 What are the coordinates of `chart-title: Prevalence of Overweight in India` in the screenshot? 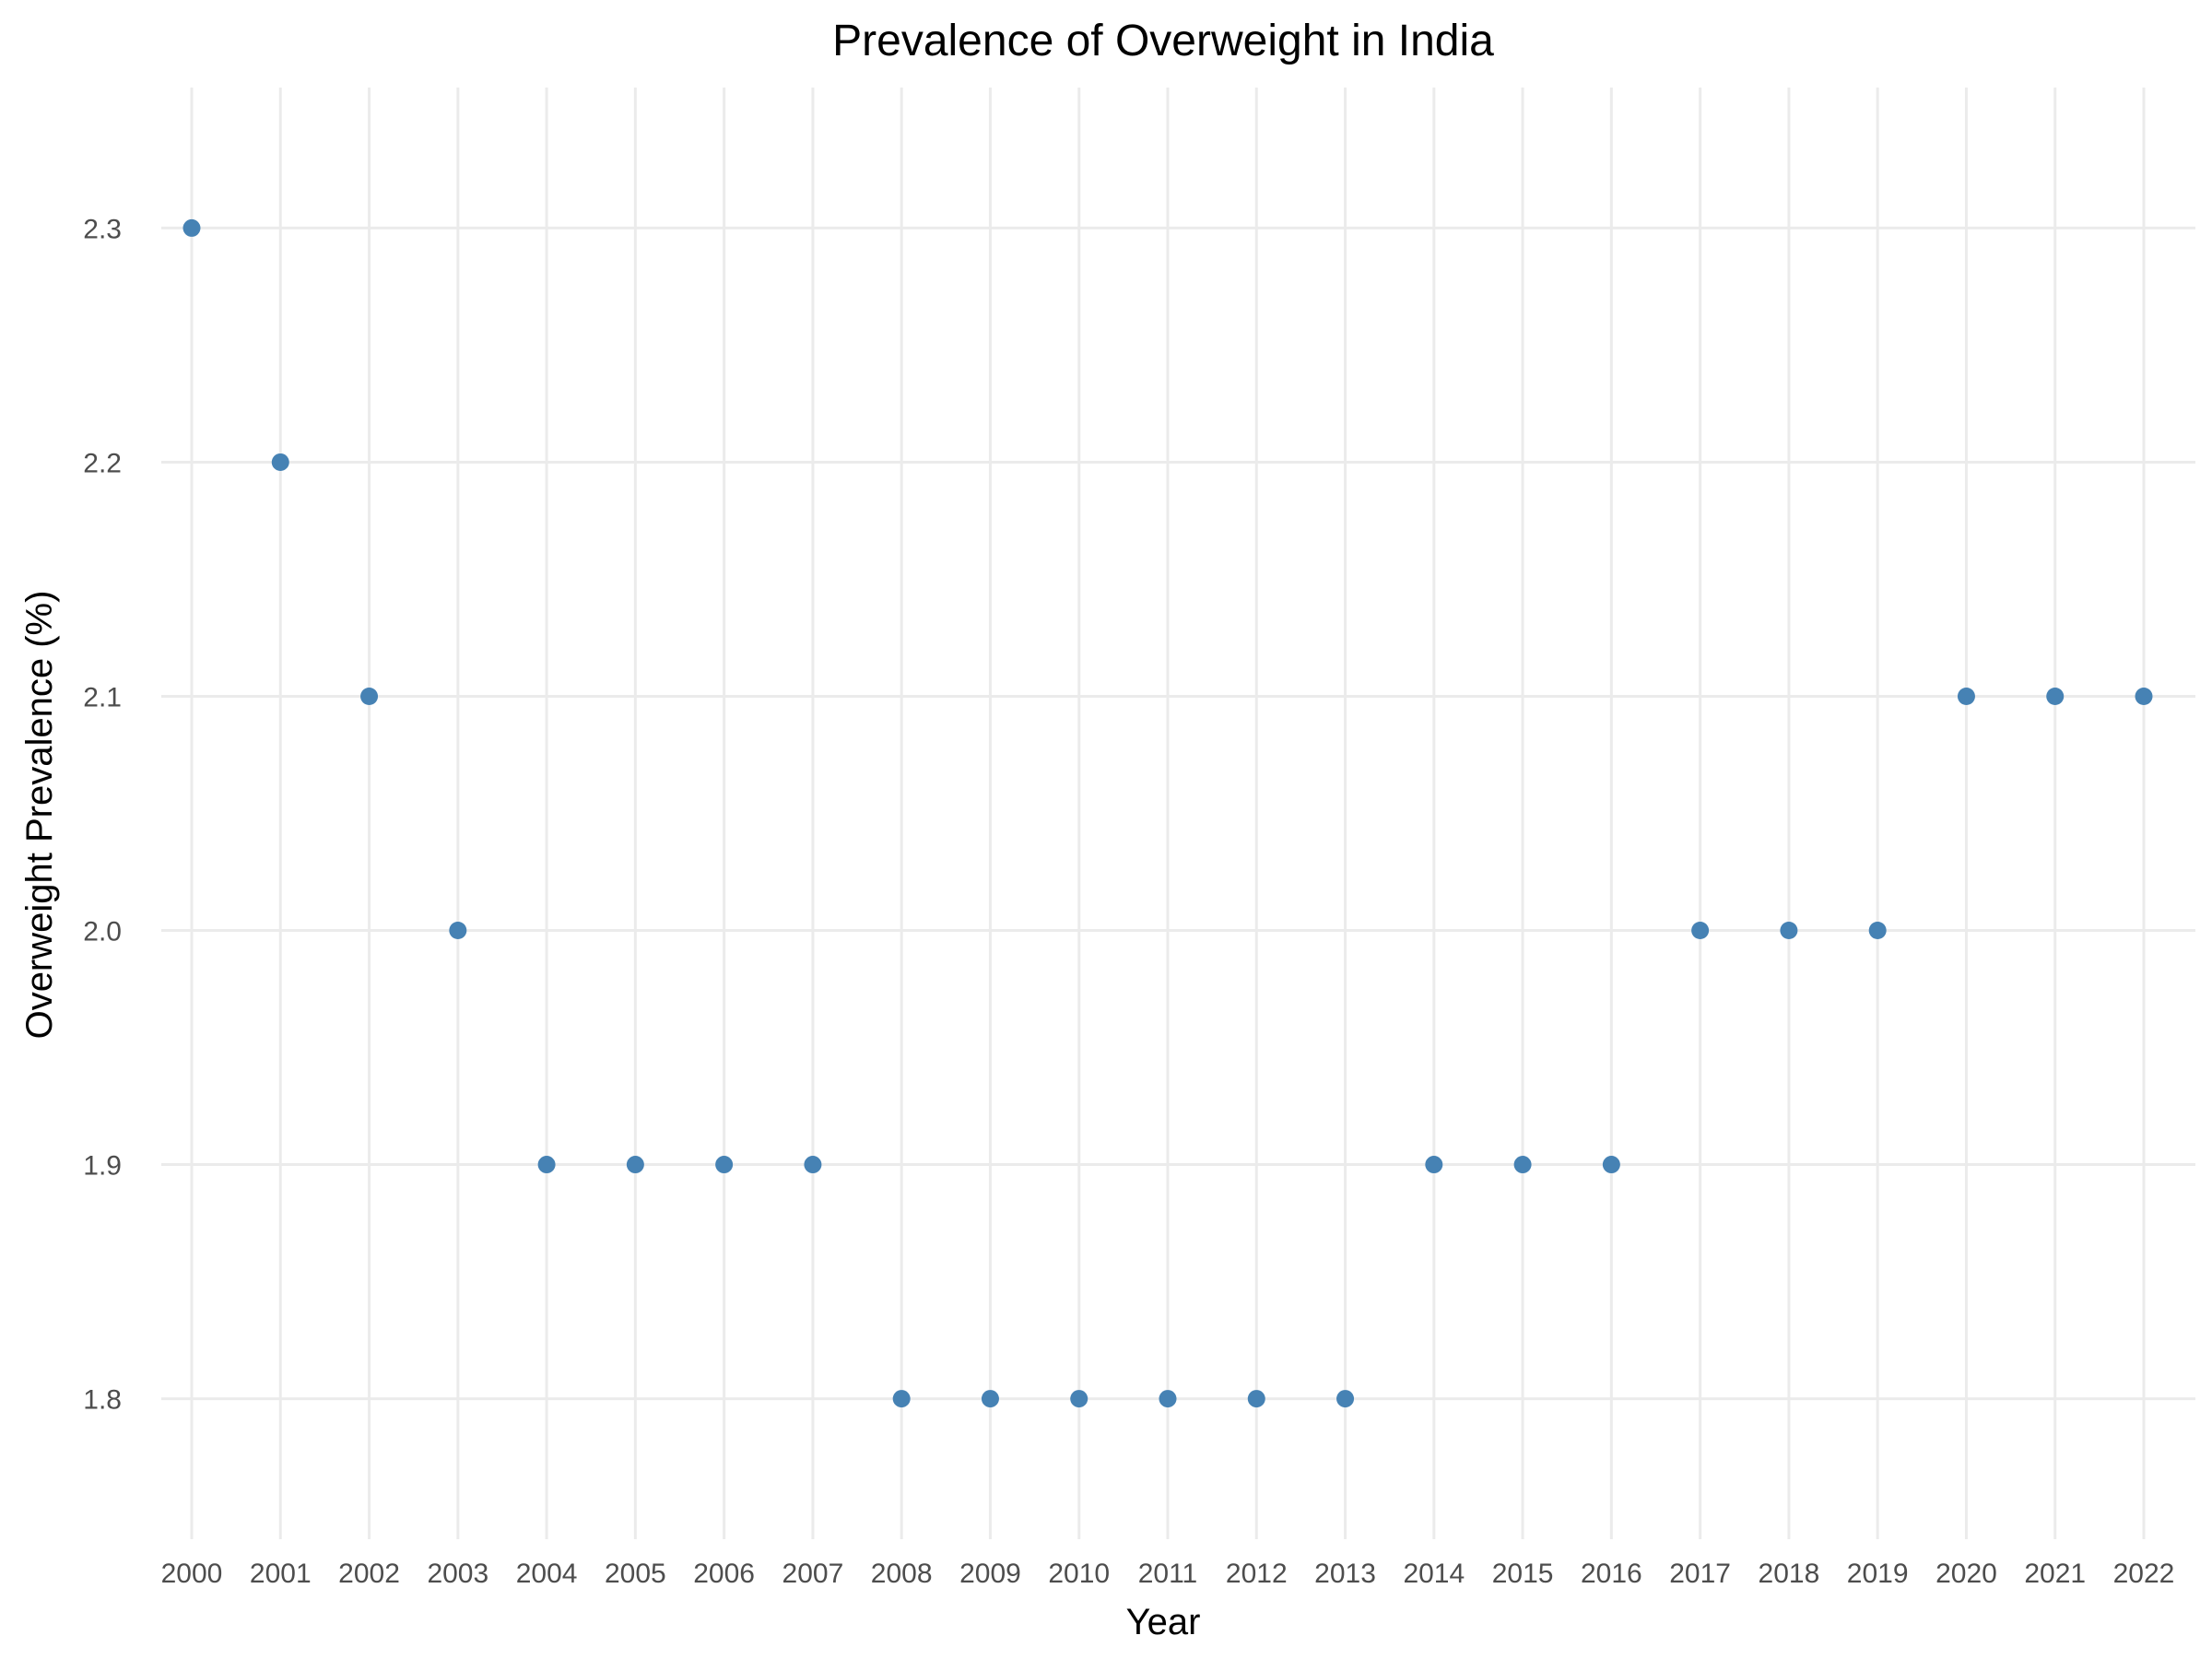 It's located at (1163, 41).